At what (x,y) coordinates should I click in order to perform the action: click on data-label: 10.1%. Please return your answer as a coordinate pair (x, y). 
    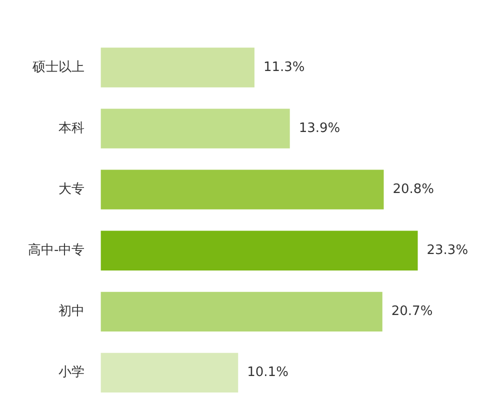
    Looking at the image, I should click on (267, 372).